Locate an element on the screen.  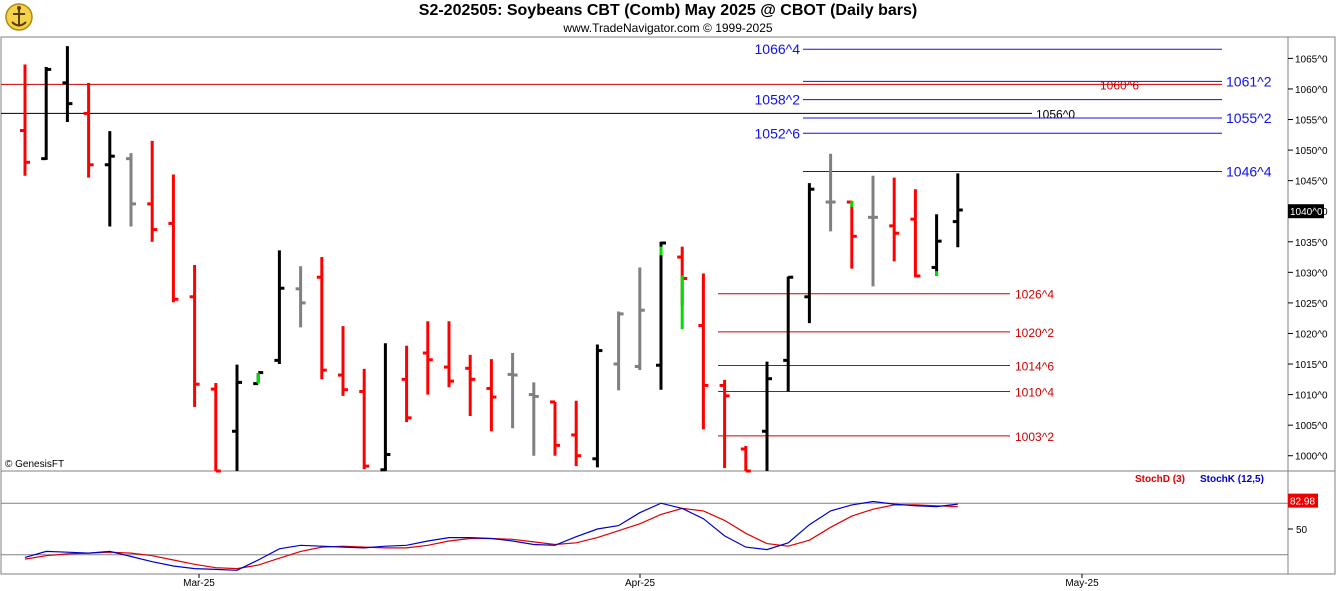
x-axis-label: May-25 is located at coordinates (1082, 583).